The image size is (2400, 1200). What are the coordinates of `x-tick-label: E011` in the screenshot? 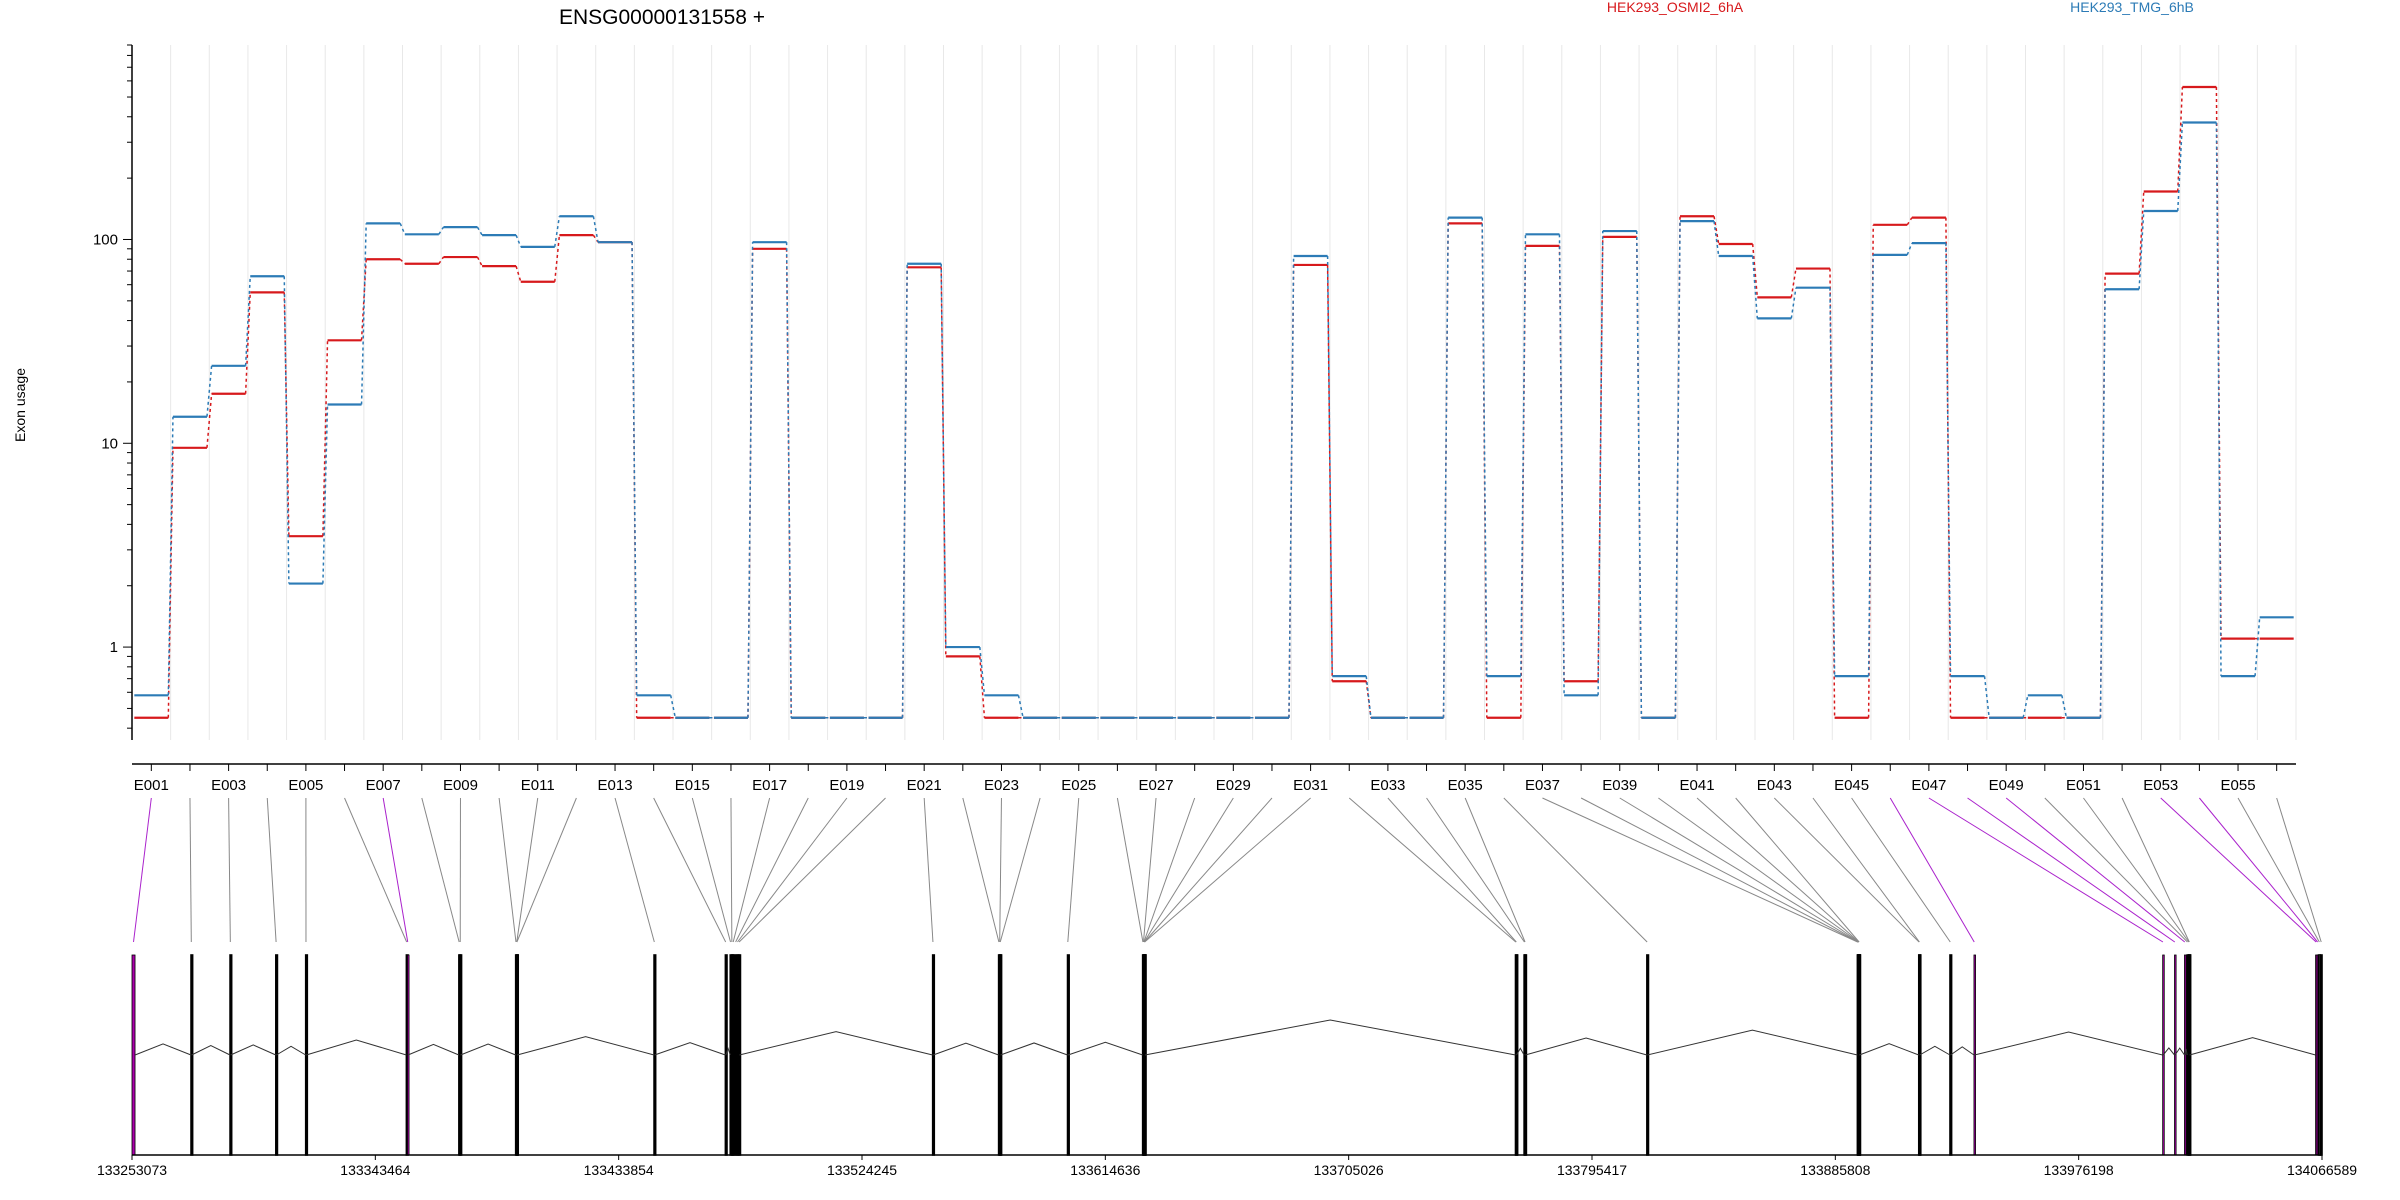 It's located at (538, 785).